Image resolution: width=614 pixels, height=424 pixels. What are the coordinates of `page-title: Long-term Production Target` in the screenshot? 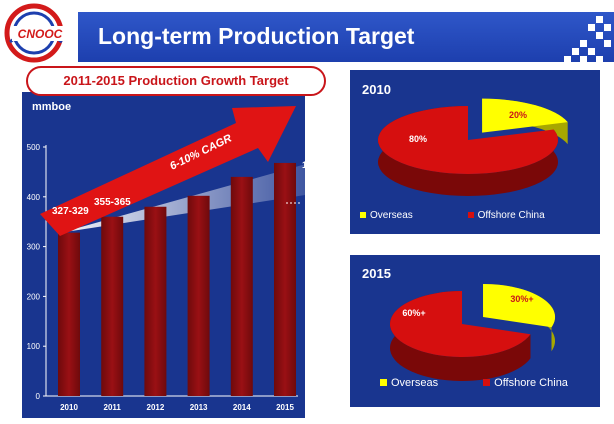 It's located at (256, 36).